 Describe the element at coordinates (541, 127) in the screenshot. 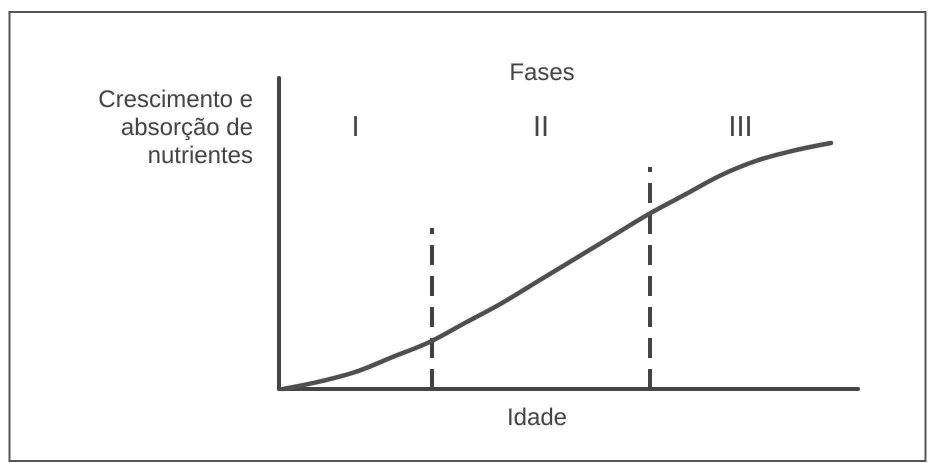

I see `annotation: II` at that location.